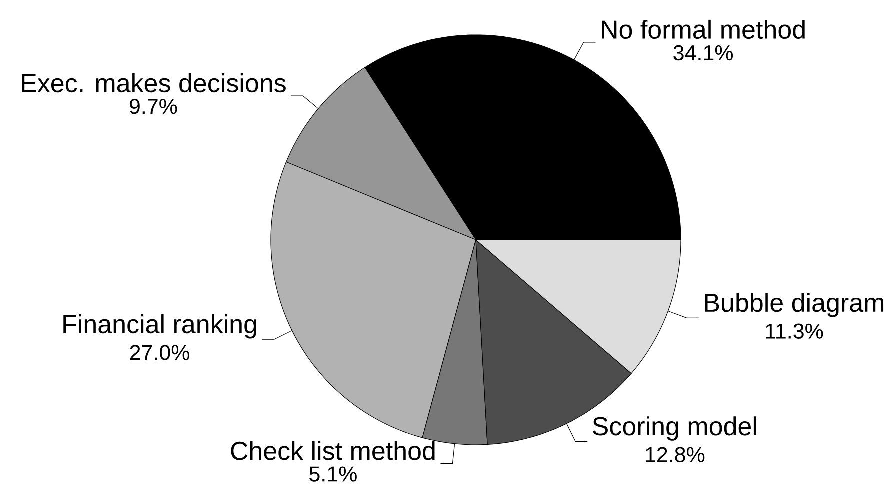  I want to click on data-label: 27.0%, so click(160, 352).